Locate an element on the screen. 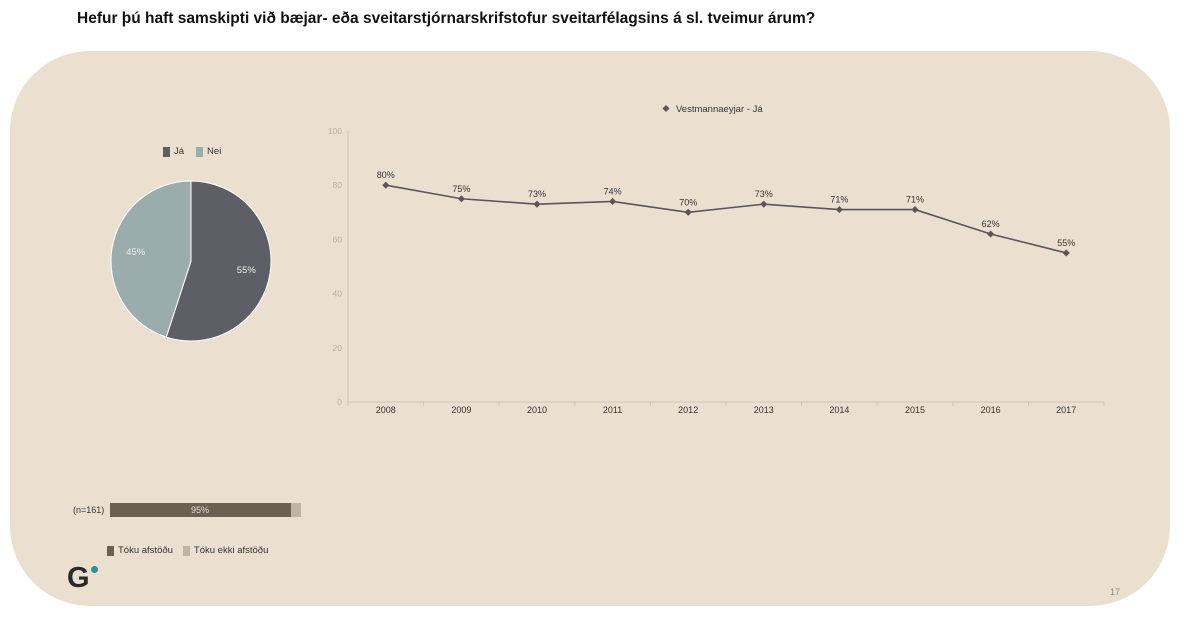  response-bar-label: 95% is located at coordinates (199, 510).